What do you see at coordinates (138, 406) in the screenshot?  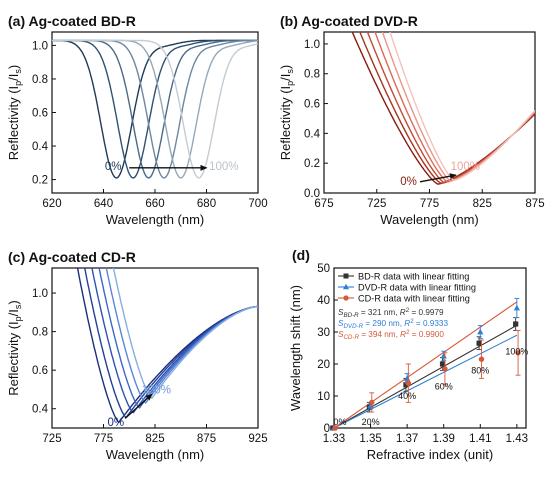 I see `shift-arrow` at bounding box center [138, 406].